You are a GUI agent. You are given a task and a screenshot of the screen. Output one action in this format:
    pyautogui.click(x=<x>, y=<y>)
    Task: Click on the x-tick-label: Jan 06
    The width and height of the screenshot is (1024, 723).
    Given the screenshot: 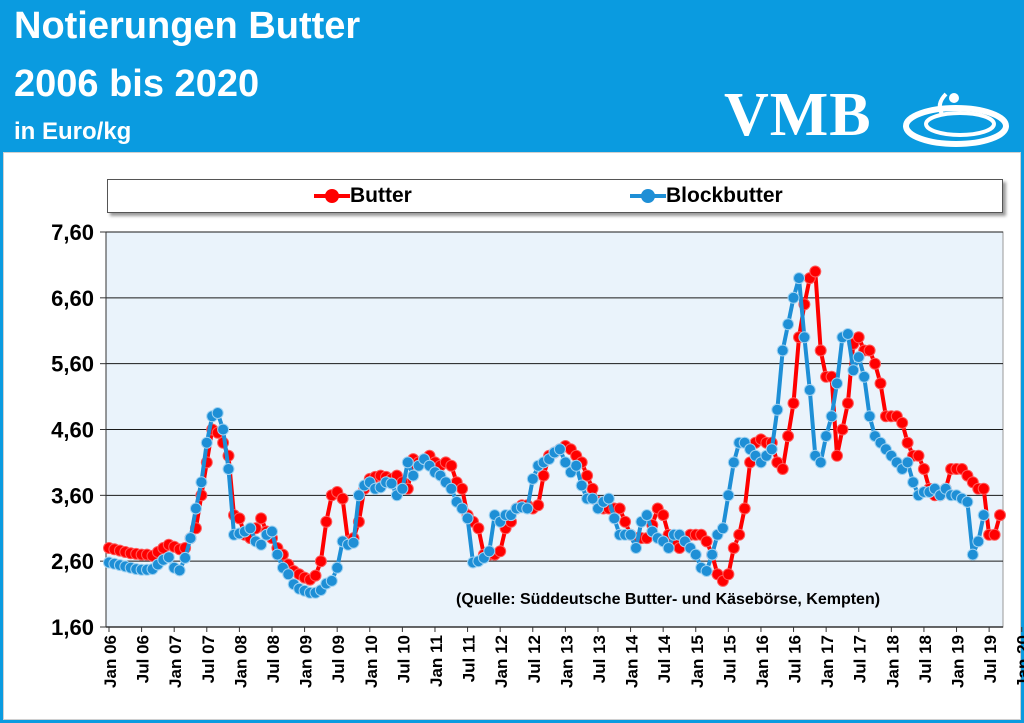 What is the action you would take?
    pyautogui.click(x=110, y=661)
    